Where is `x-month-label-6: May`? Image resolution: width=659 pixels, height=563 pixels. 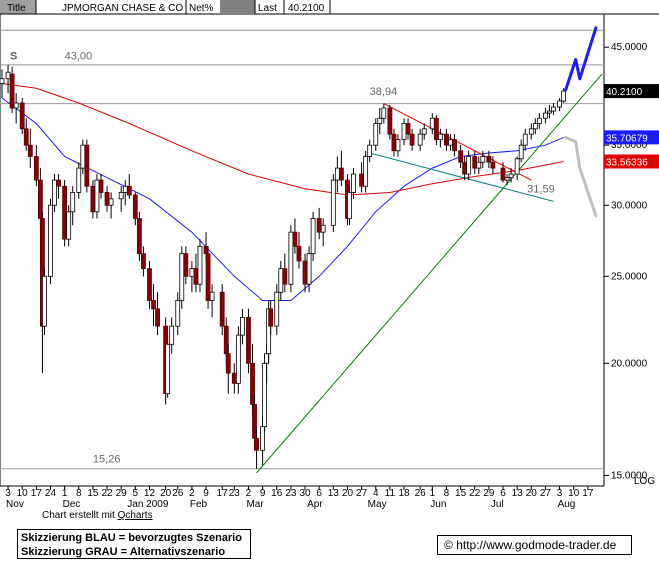 x-month-label-6: May is located at coordinates (377, 504).